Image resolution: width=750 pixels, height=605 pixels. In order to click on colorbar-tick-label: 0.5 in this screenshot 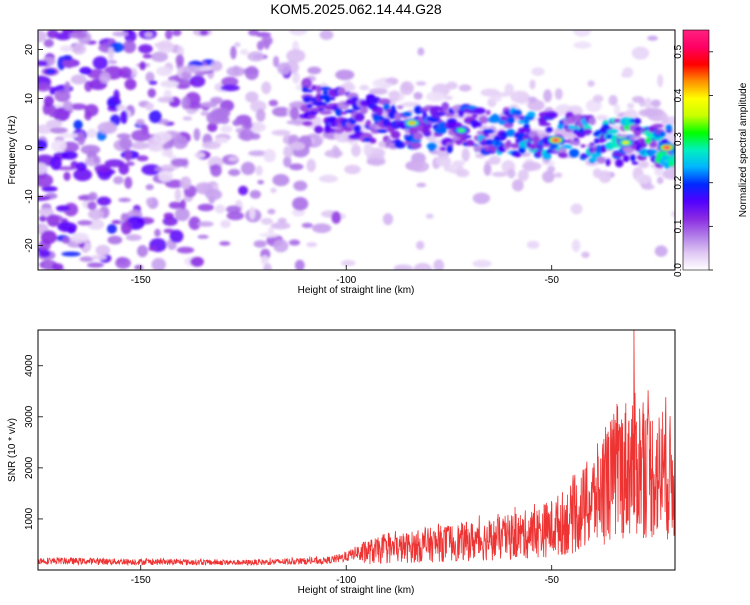, I will do `click(678, 51)`.